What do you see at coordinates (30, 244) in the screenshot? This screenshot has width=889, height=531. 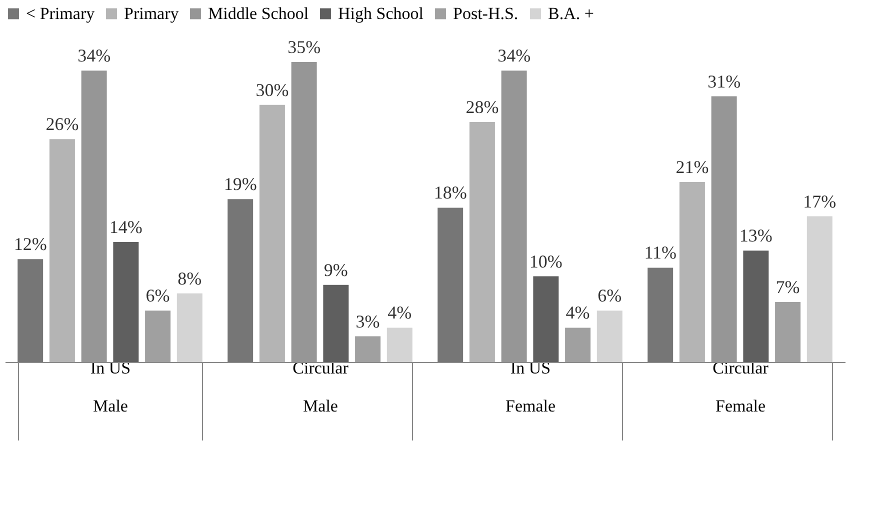 I see `data-label: 12%` at bounding box center [30, 244].